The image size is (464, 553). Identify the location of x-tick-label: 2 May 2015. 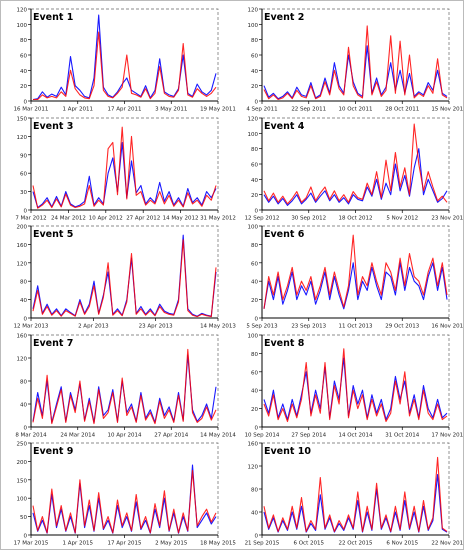
(171, 544).